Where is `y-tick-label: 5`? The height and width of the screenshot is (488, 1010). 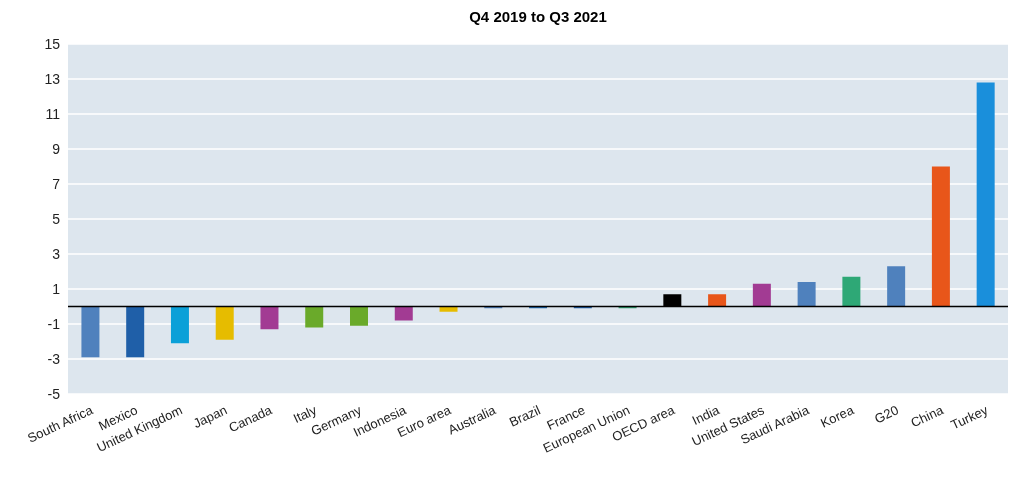 y-tick-label: 5 is located at coordinates (56, 218).